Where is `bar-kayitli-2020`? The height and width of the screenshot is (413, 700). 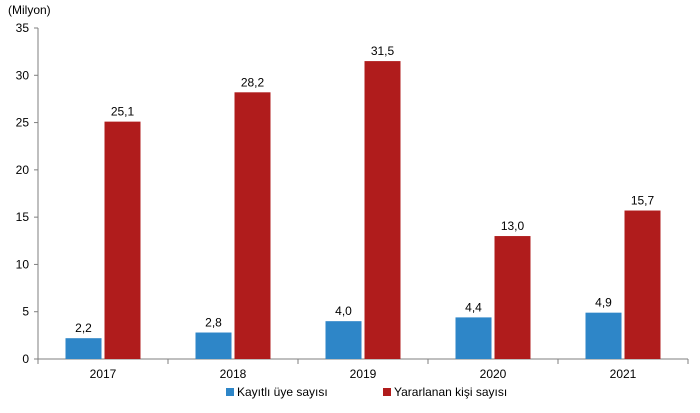 bar-kayitli-2020 is located at coordinates (473, 338).